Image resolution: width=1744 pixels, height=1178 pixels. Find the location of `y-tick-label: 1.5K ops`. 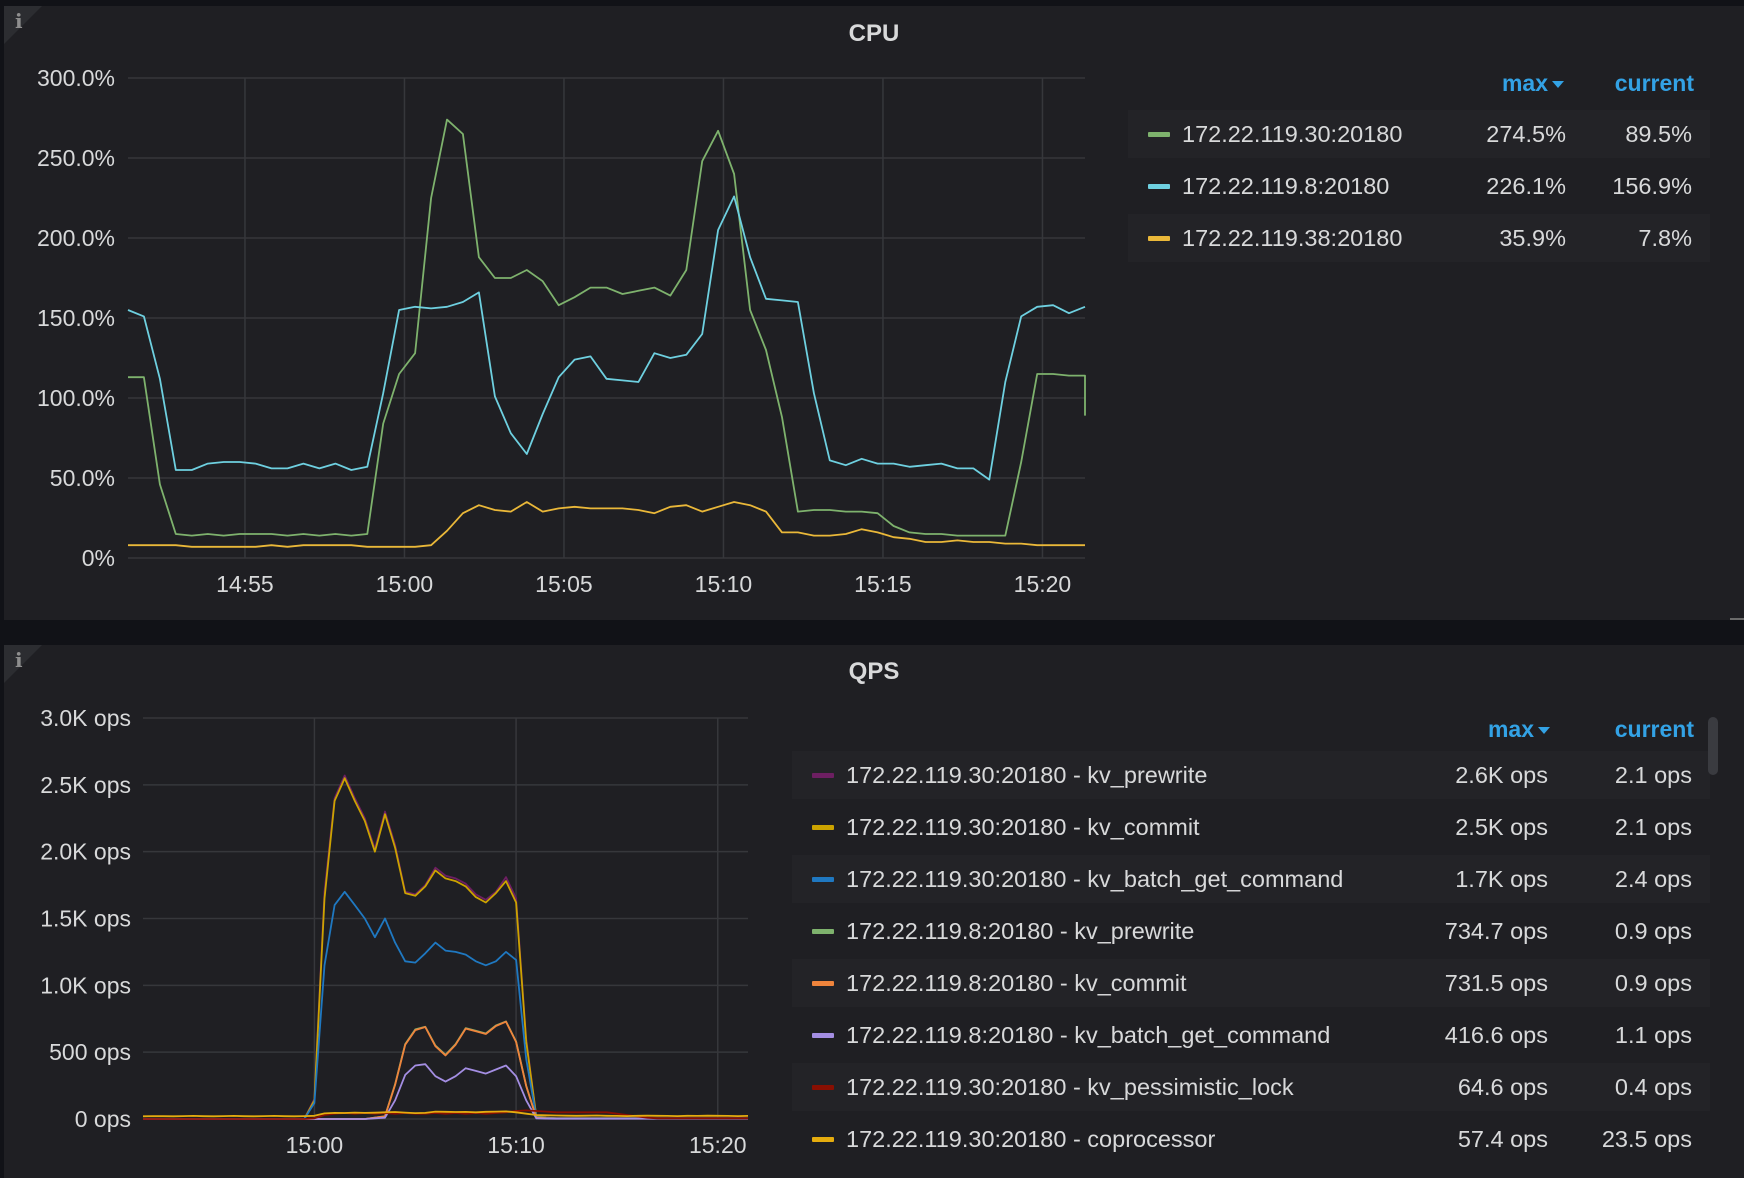

y-tick-label: 1.5K ops is located at coordinates (85, 919).